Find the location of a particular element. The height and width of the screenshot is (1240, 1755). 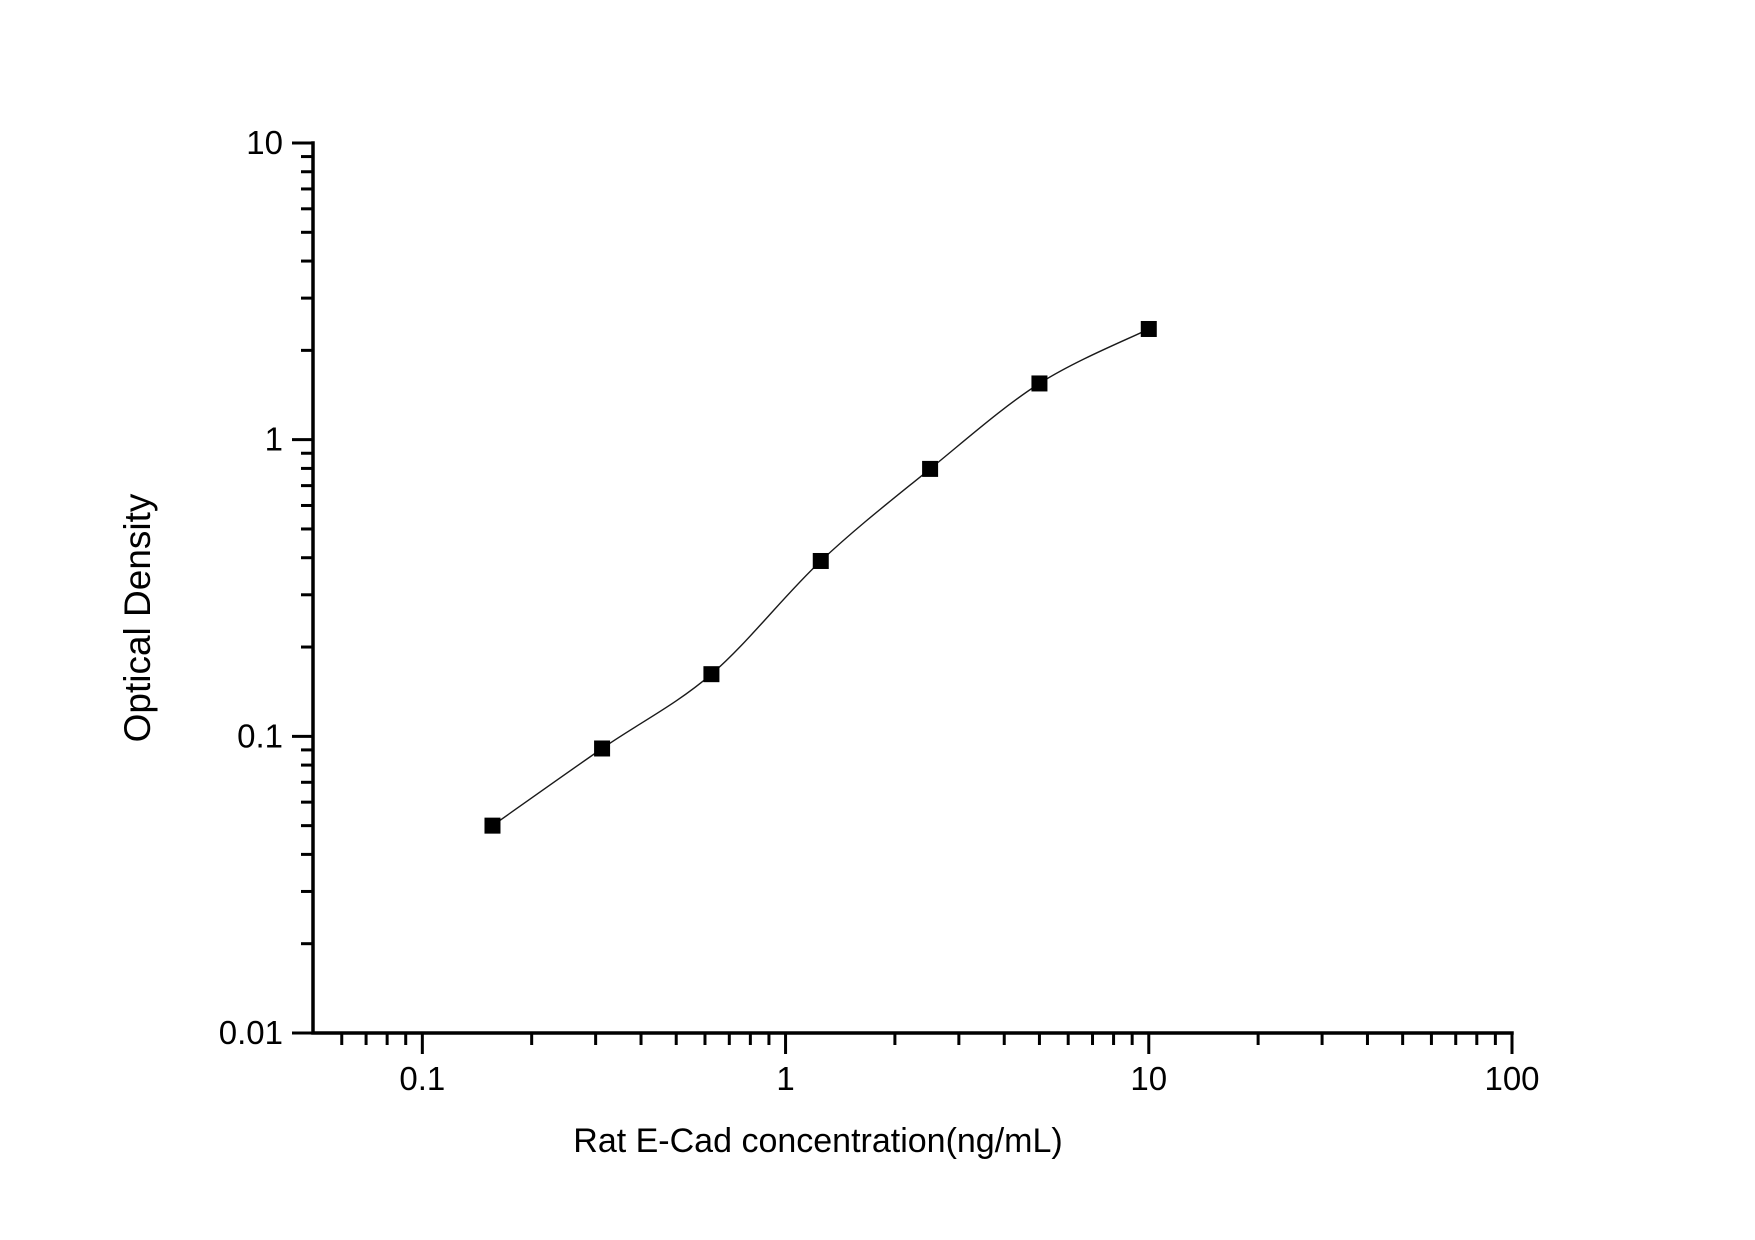

y-tick-label: 0.01 is located at coordinates (251, 1032).